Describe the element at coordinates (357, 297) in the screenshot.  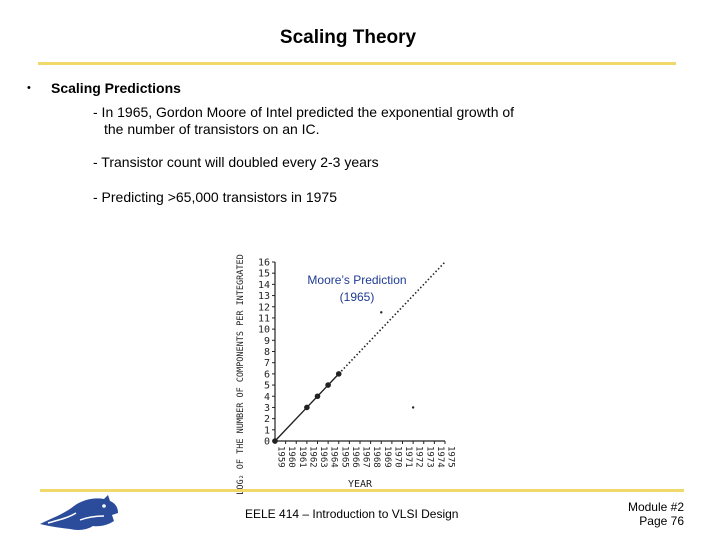
I see `chart-subtitle: (1965)` at that location.